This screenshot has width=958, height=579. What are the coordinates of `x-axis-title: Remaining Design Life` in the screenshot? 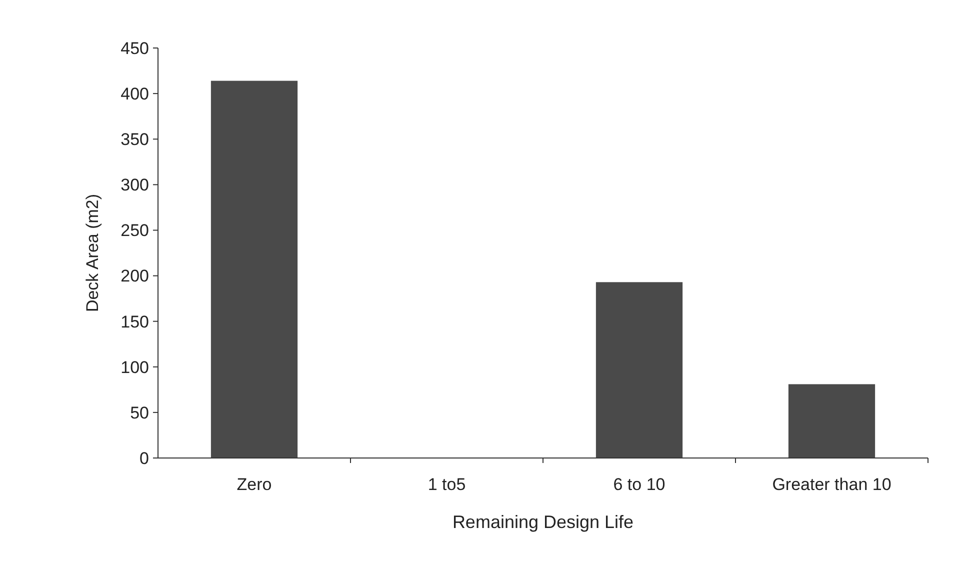 It's located at (543, 522).